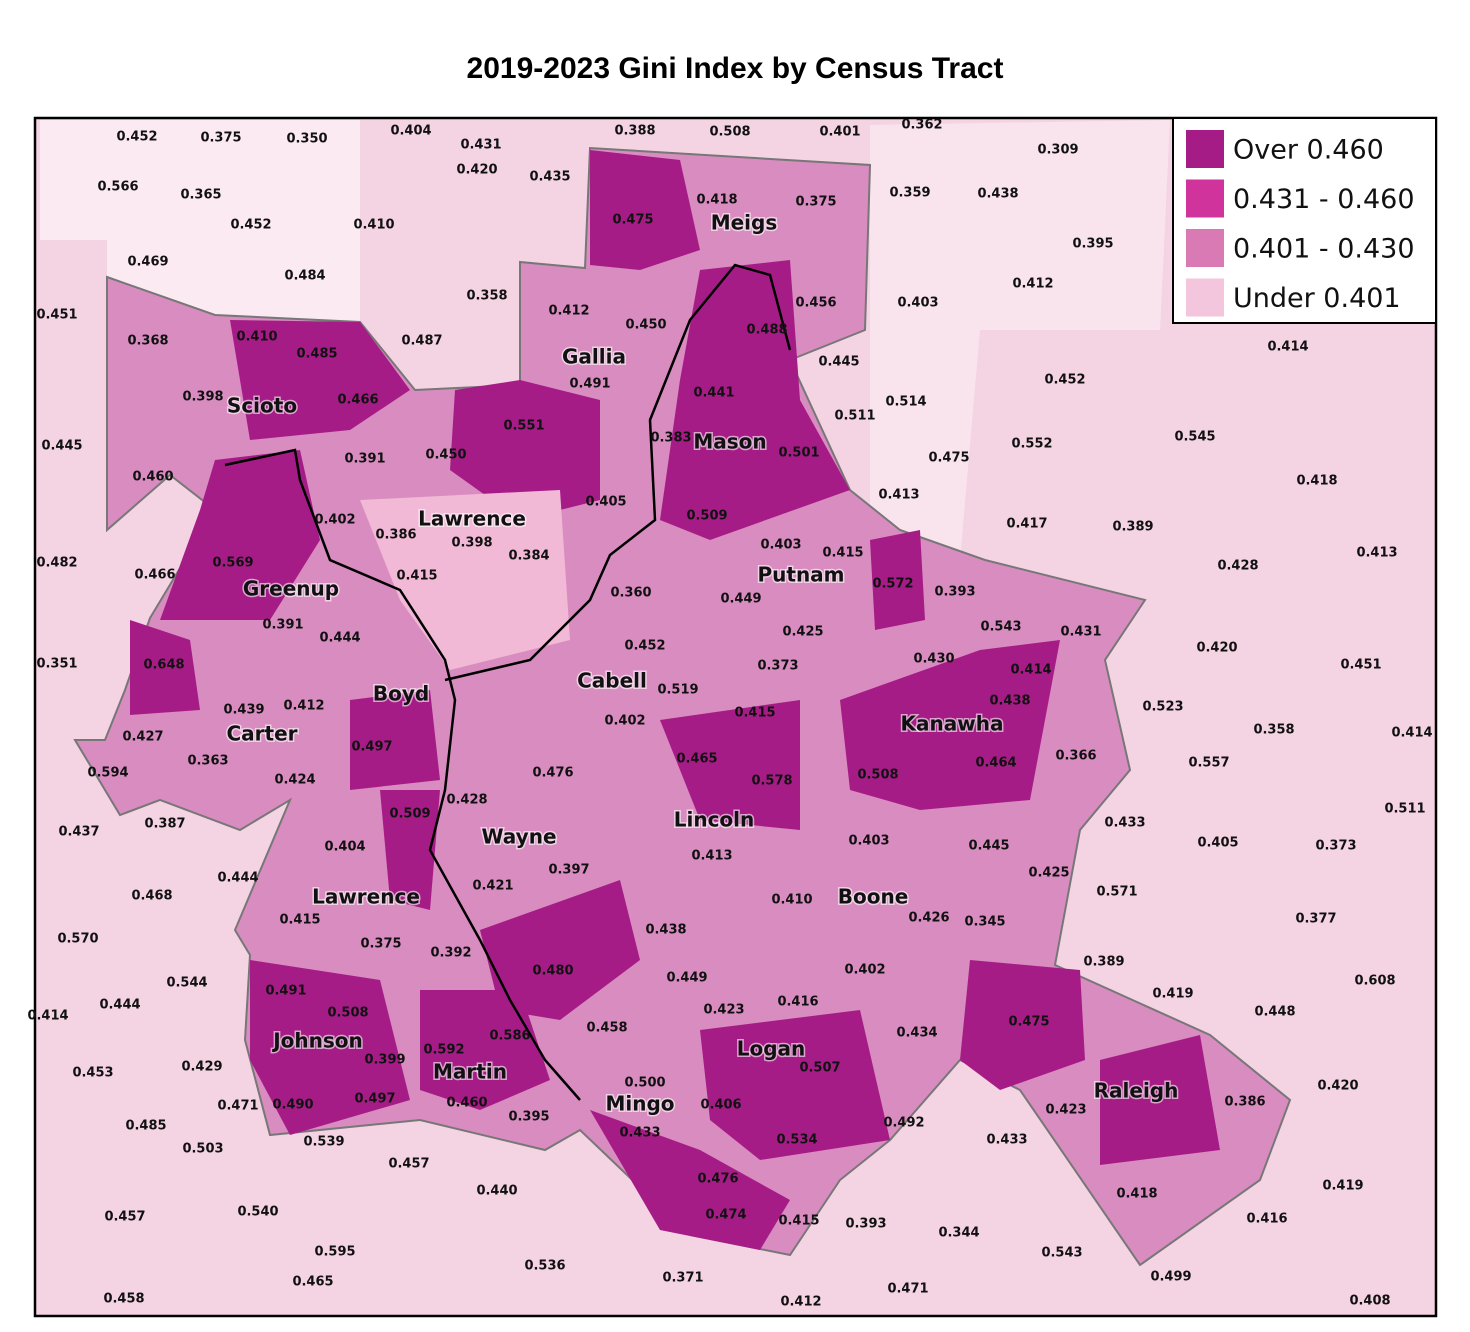  I want to click on tract-value: 0.408, so click(1369, 1301).